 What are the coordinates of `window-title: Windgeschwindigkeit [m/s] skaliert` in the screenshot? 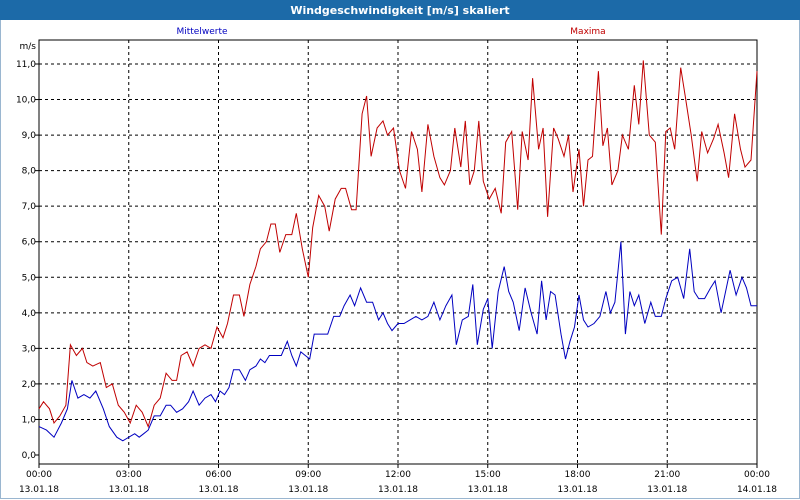 It's located at (400, 10).